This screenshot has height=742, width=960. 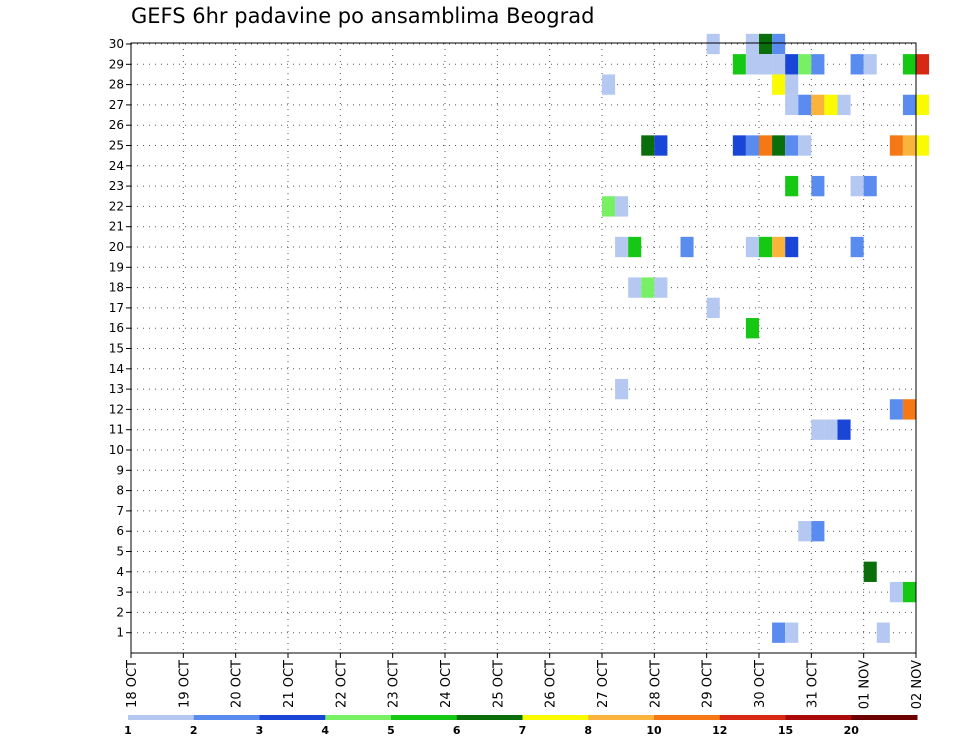 I want to click on colorbar-label: 1, so click(x=128, y=730).